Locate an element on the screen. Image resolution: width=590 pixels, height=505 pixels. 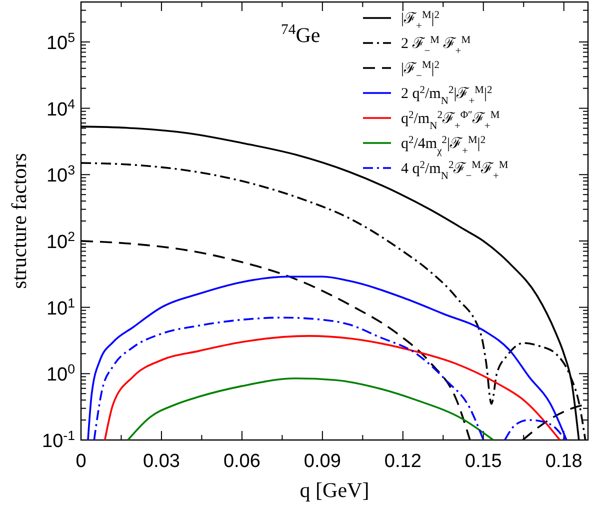
x-tick-label: 0.06 is located at coordinates (241, 461).